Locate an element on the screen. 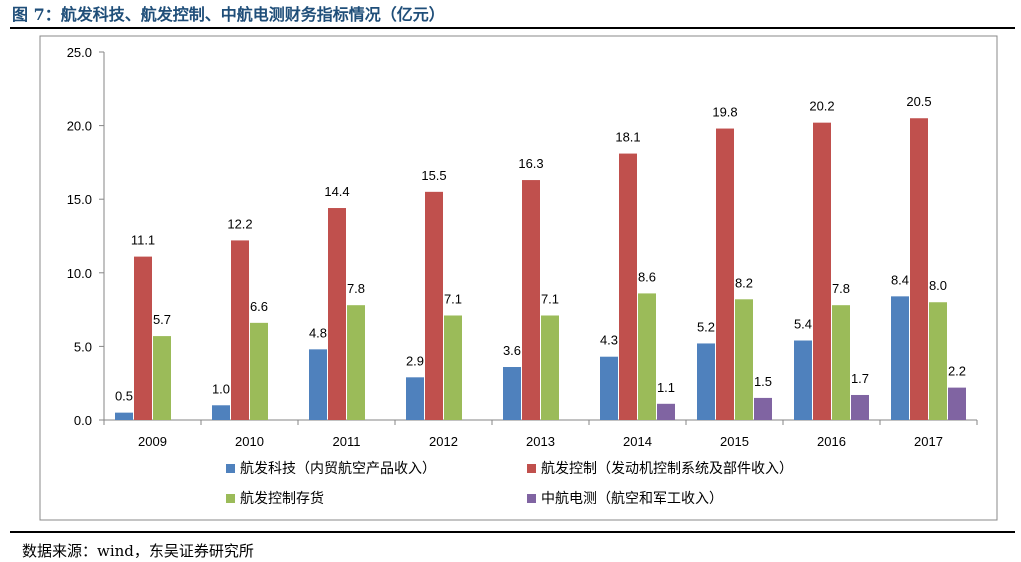 This screenshot has height=562, width=1021. x-axis: 2009 2010 2011 2012 2013 2014 2015 2016 2017 is located at coordinates (540, 434).